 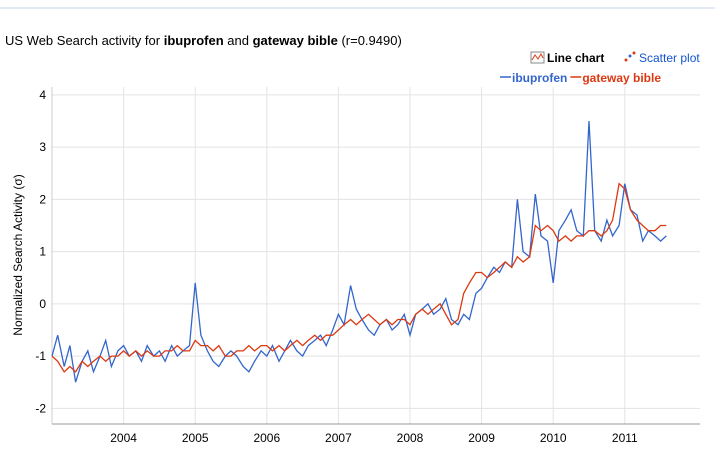 I want to click on control-label: Line chart, so click(x=575, y=58).